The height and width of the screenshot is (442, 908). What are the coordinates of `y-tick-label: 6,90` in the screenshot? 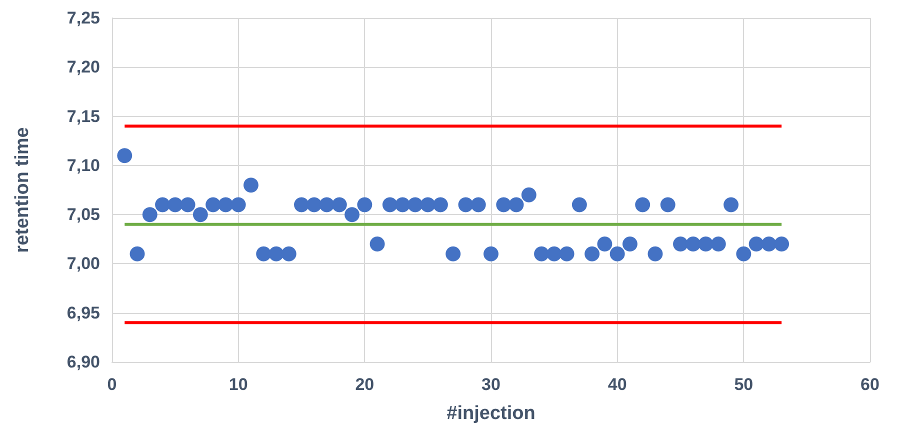 It's located at (83, 362).